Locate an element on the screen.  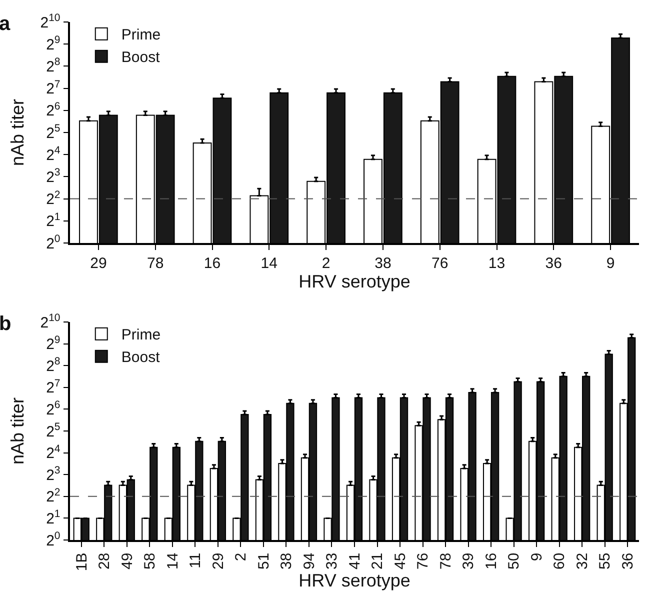
x-tick-label: 13 is located at coordinates (497, 263).